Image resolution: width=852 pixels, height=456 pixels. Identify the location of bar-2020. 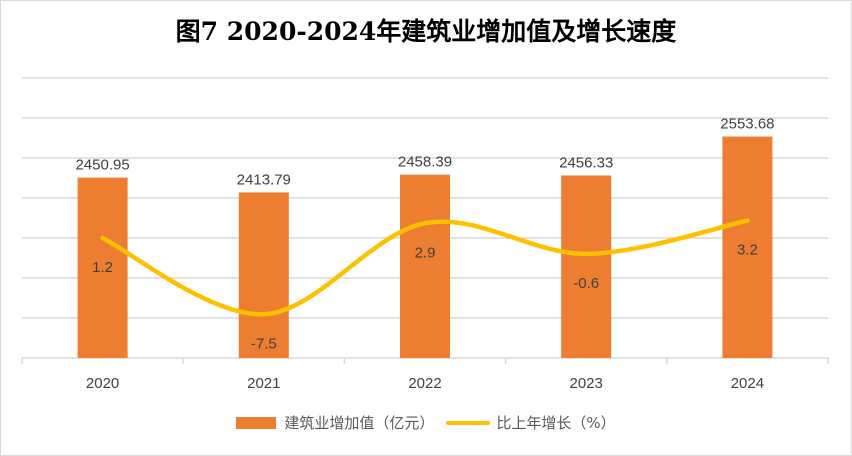
(102, 267).